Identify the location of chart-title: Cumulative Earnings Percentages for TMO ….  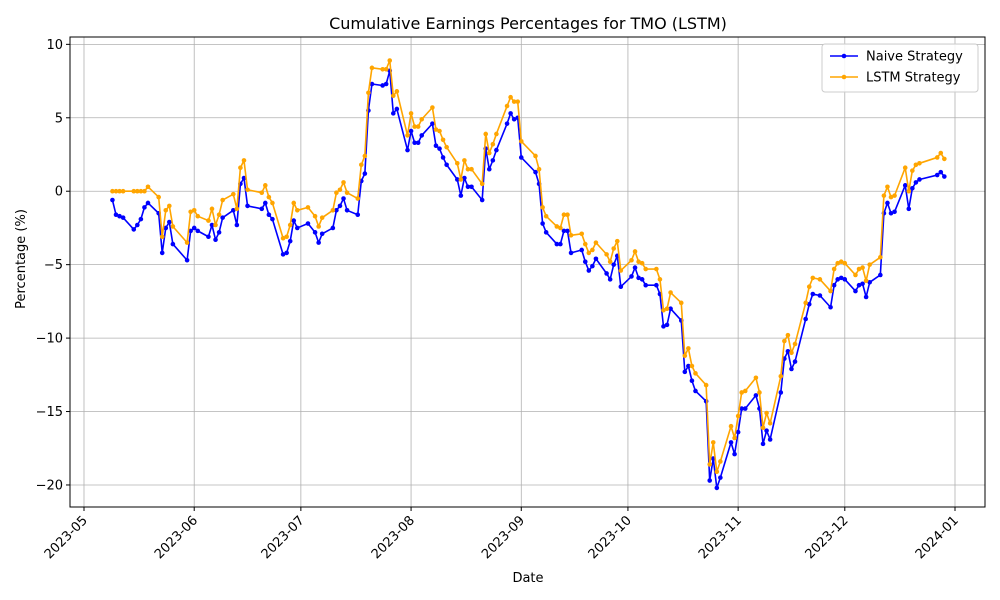
(528, 23).